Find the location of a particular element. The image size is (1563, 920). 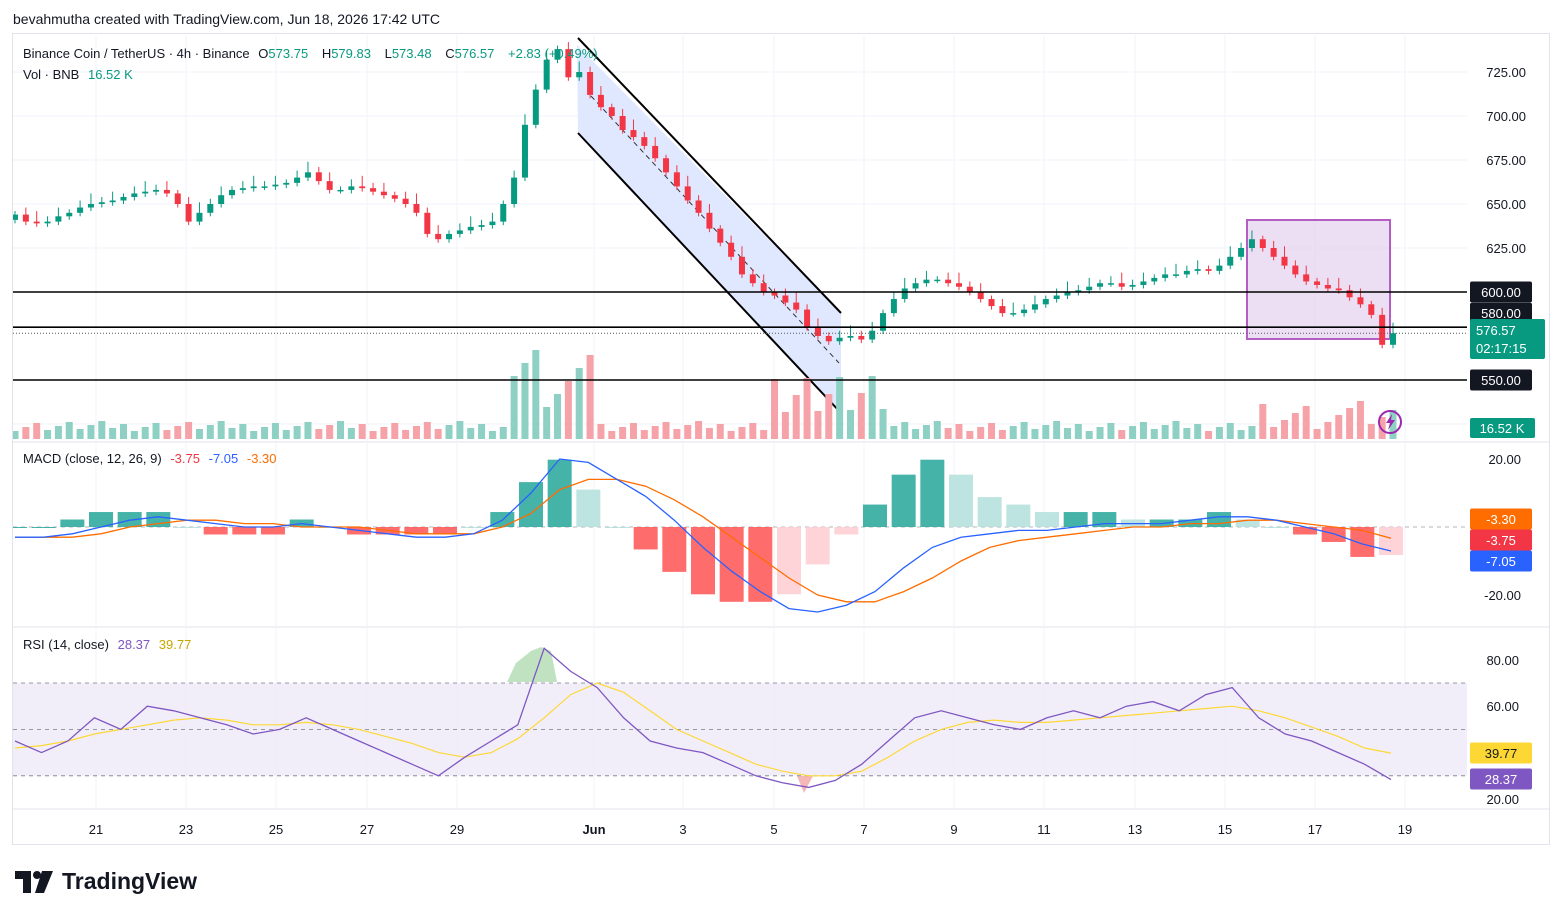

time-axis-label: 27 is located at coordinates (367, 829).